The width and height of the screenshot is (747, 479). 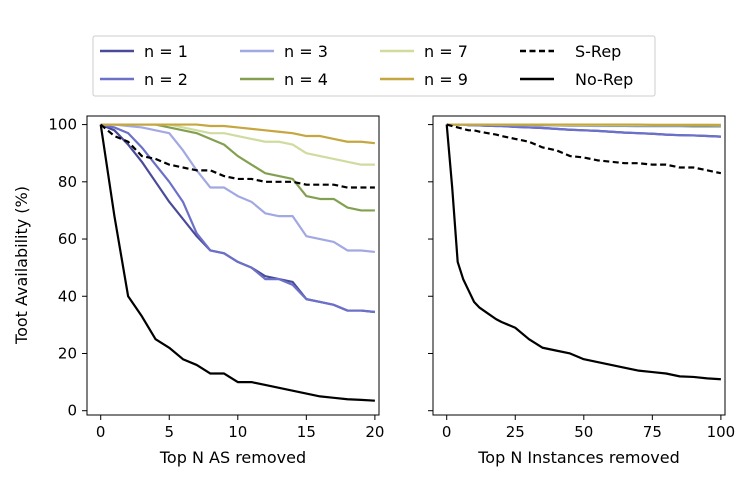 What do you see at coordinates (652, 432) in the screenshot?
I see `right-x-tick-label: 75` at bounding box center [652, 432].